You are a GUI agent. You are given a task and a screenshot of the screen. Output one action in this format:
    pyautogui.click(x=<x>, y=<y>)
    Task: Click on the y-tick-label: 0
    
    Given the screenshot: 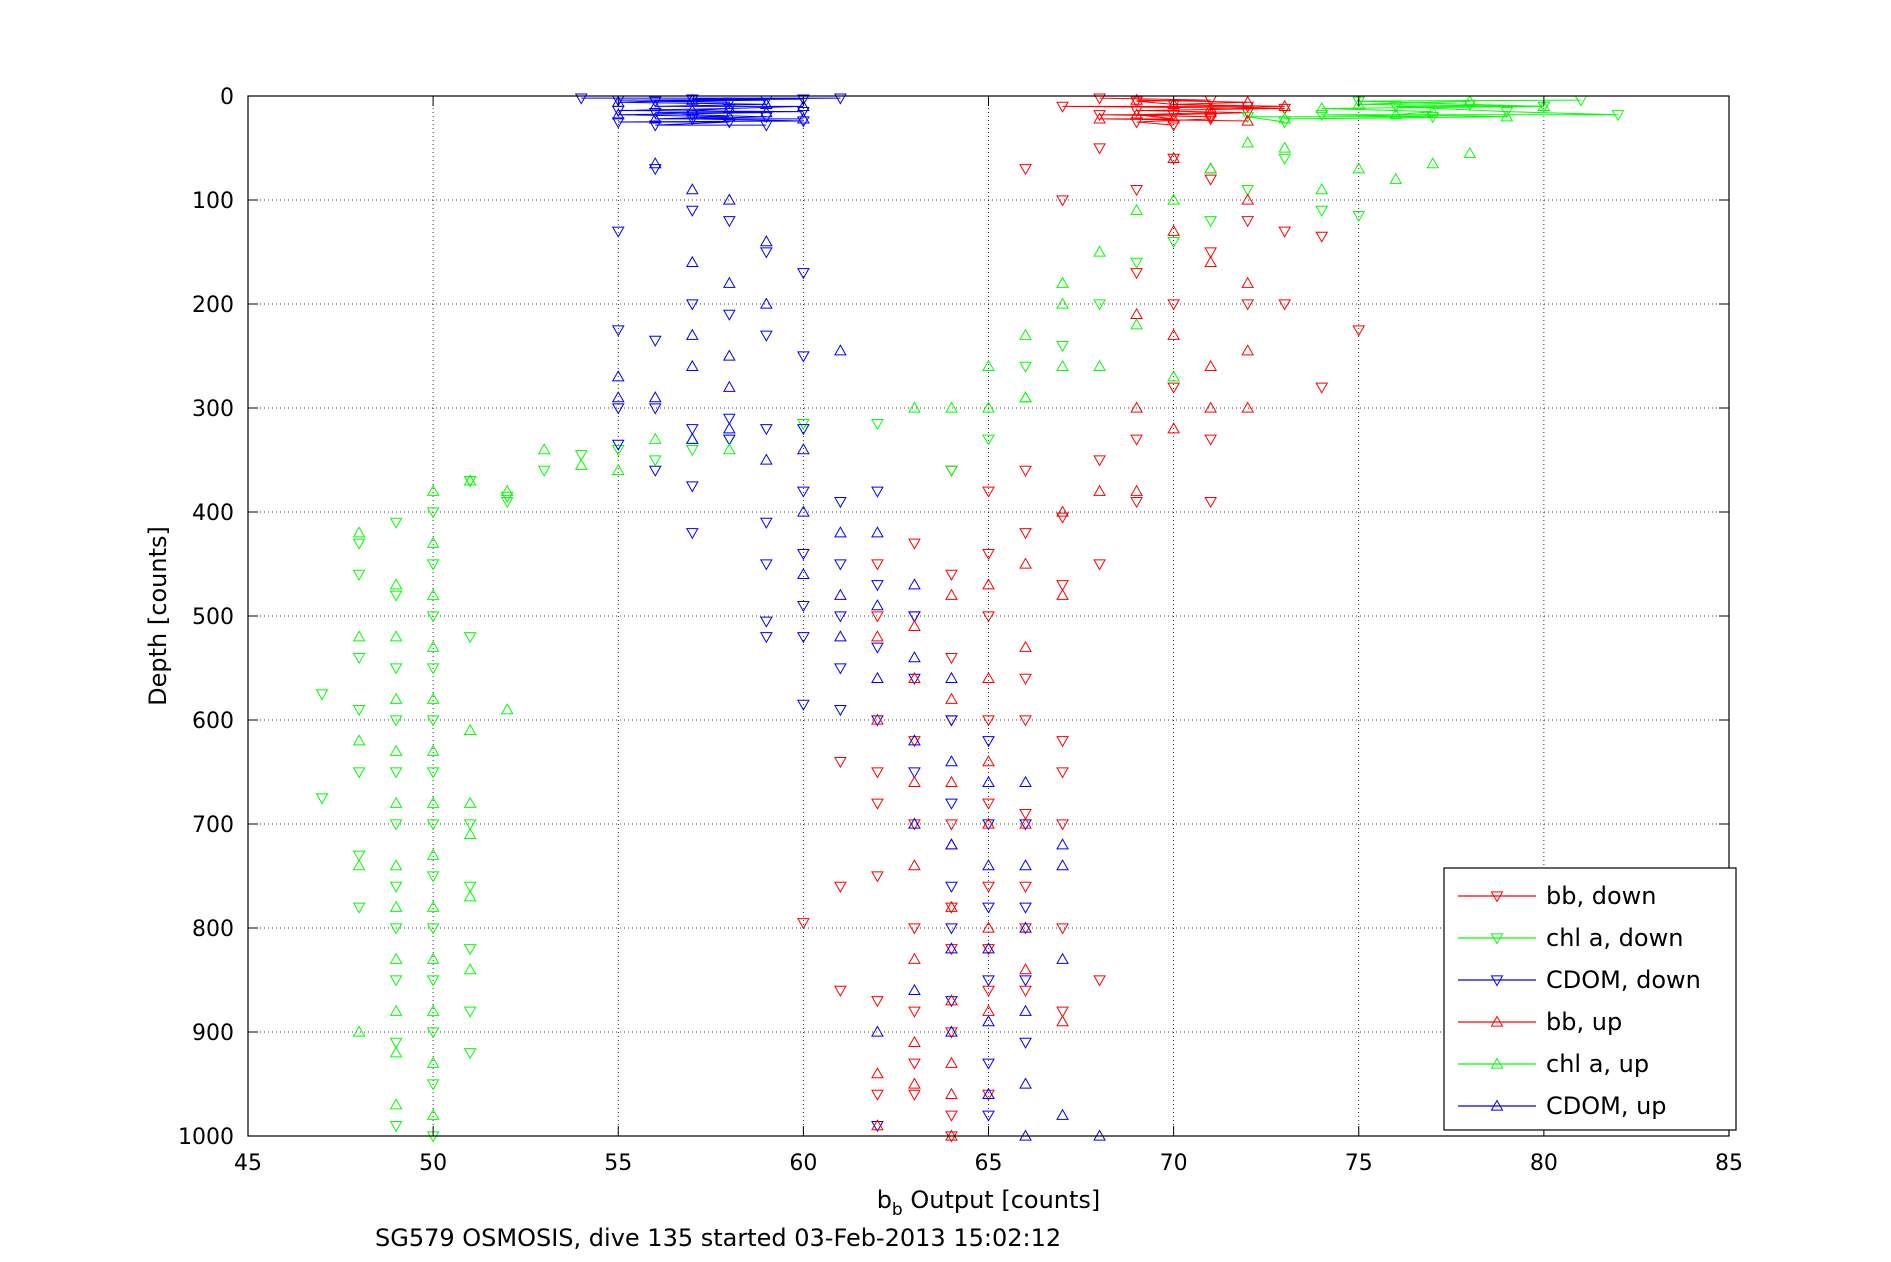 What is the action you would take?
    pyautogui.click(x=227, y=97)
    